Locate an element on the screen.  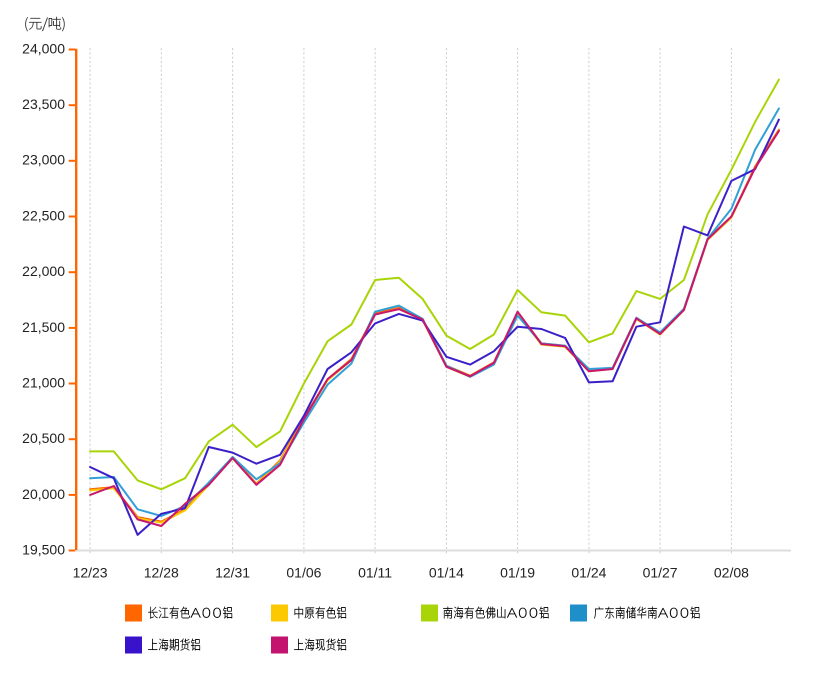
svg-text: 01/11 is located at coordinates (375, 572).